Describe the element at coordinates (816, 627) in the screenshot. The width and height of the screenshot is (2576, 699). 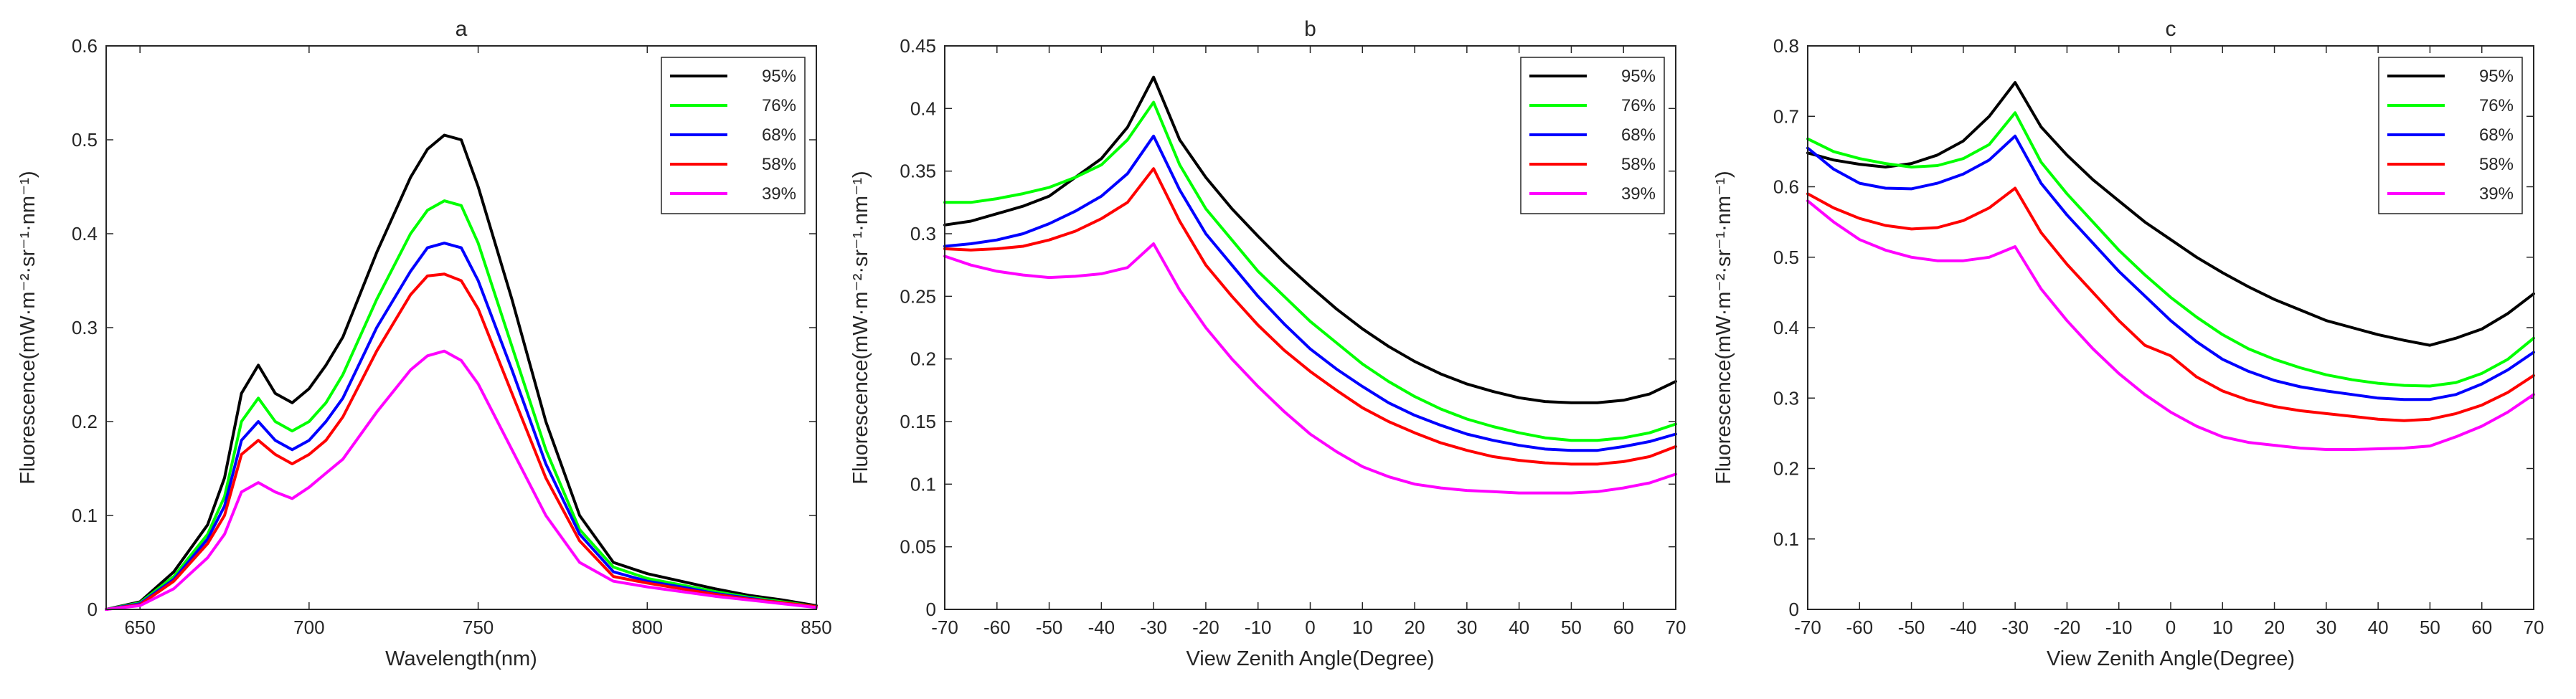
I see `x-tick-label: 850` at that location.